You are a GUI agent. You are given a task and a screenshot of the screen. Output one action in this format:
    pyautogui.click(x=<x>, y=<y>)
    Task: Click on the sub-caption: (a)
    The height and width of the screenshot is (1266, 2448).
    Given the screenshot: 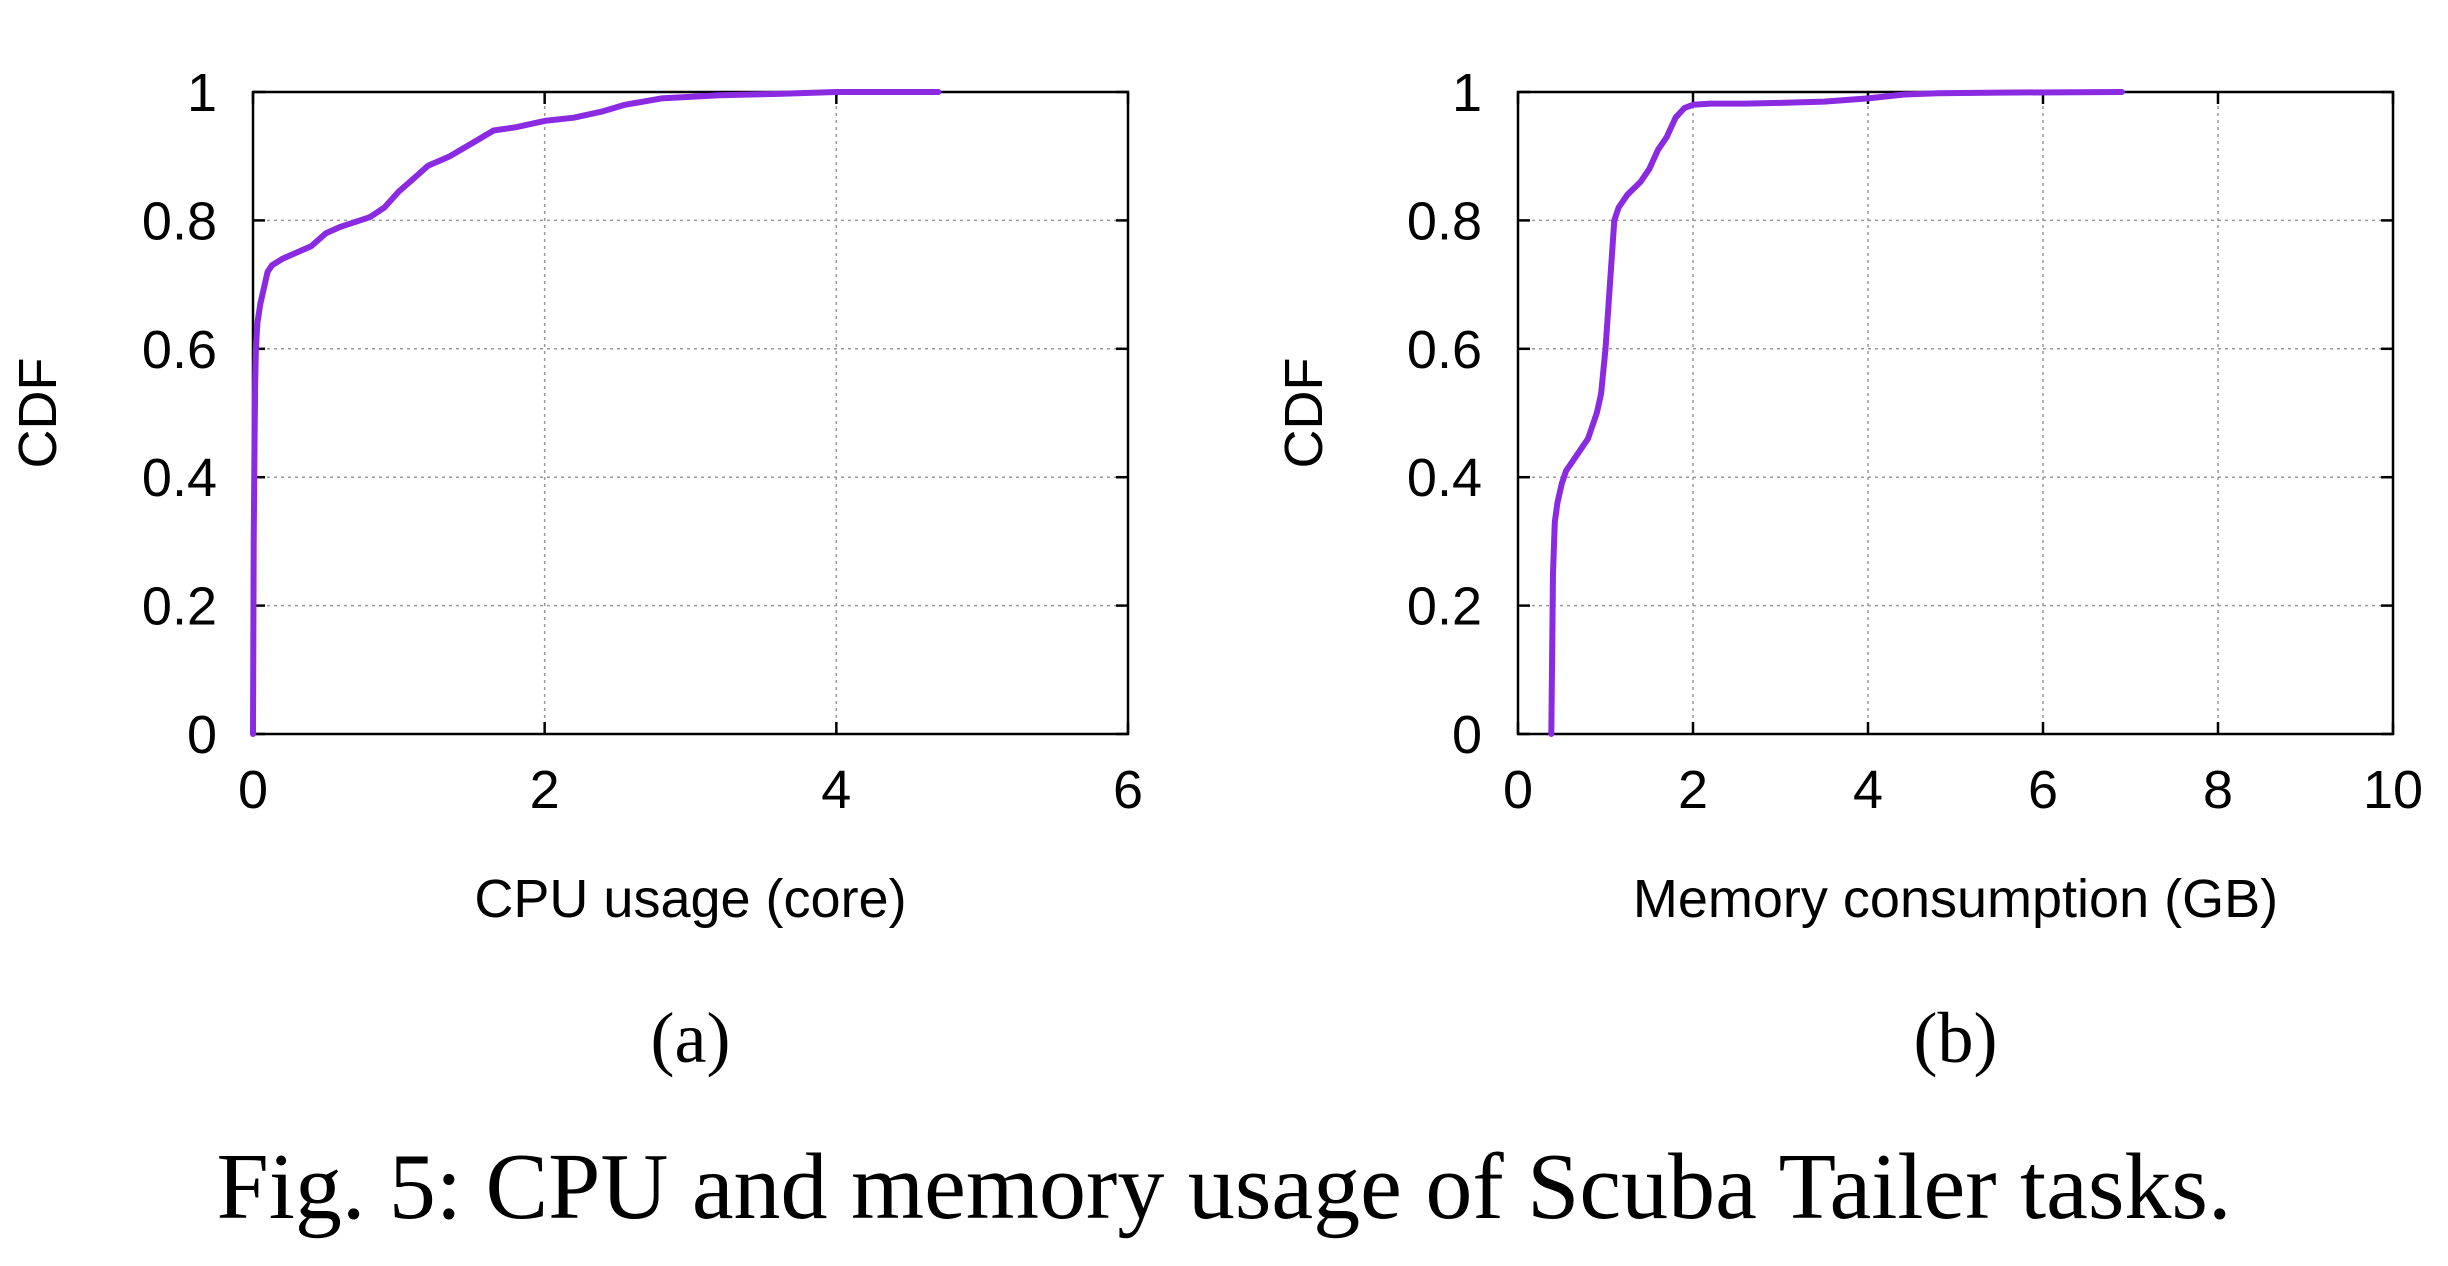 What is the action you would take?
    pyautogui.click(x=691, y=1038)
    